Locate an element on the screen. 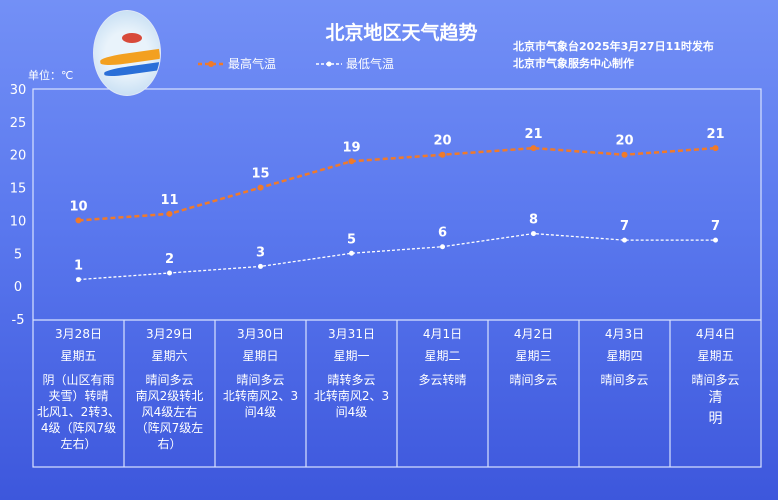  data-label: 10 is located at coordinates (78, 206).